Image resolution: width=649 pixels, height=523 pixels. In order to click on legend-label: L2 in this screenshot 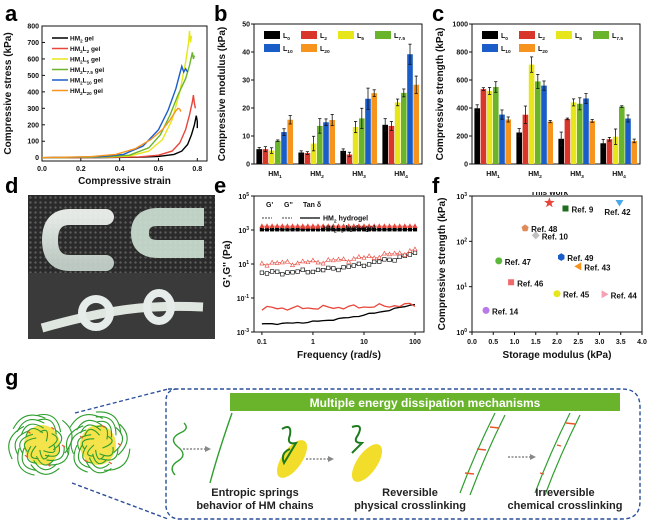, I will do `click(323, 37)`.